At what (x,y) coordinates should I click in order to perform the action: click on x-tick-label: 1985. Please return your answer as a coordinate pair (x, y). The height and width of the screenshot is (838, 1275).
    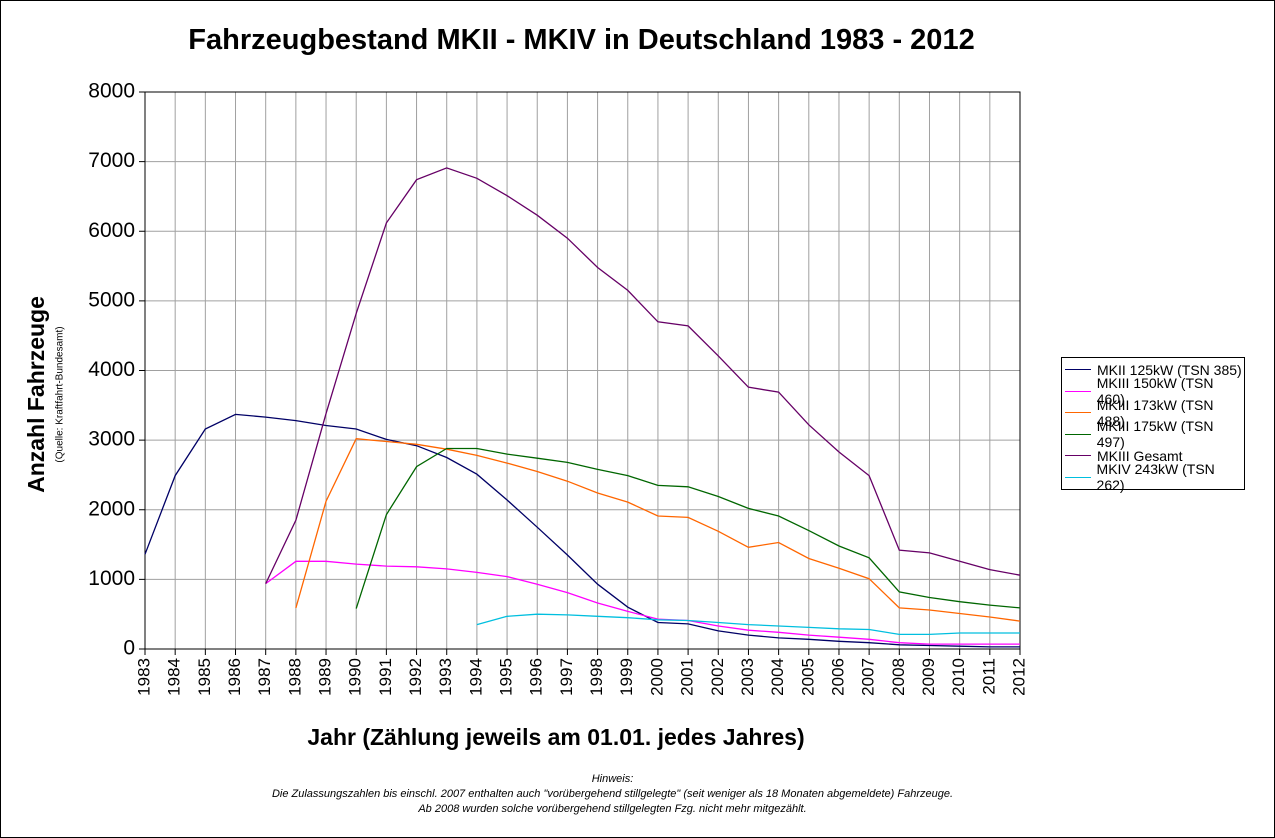
    Looking at the image, I should click on (204, 677).